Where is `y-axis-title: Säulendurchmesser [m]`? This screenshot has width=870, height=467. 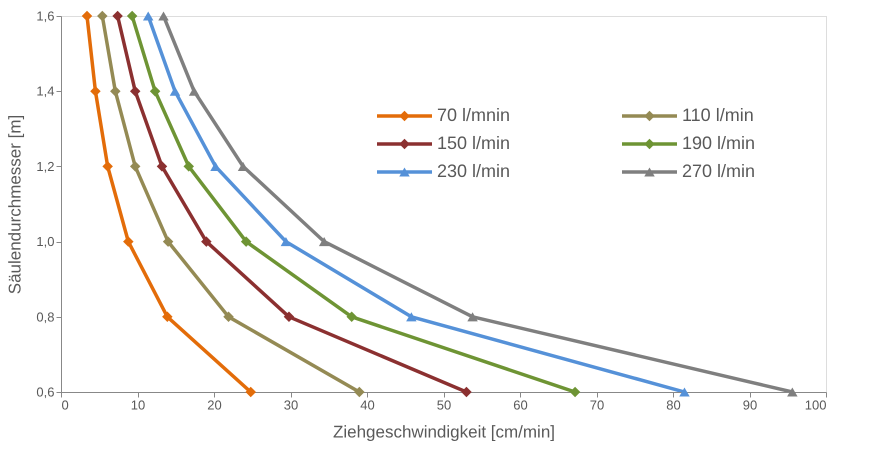 y-axis-title: Säulendurchmesser [m] is located at coordinates (14, 204).